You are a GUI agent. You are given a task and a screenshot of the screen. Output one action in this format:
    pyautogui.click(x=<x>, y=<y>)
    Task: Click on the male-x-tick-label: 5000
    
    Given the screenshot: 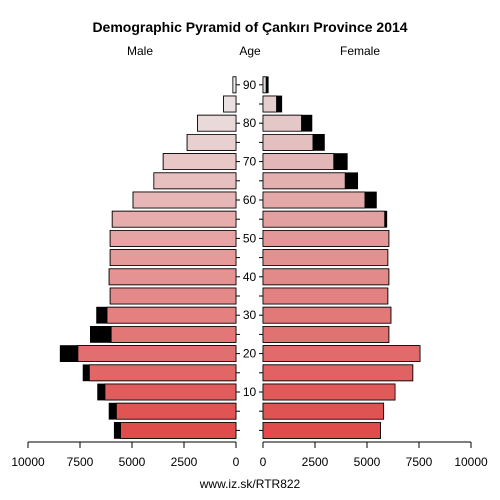 What is the action you would take?
    pyautogui.click(x=132, y=462)
    